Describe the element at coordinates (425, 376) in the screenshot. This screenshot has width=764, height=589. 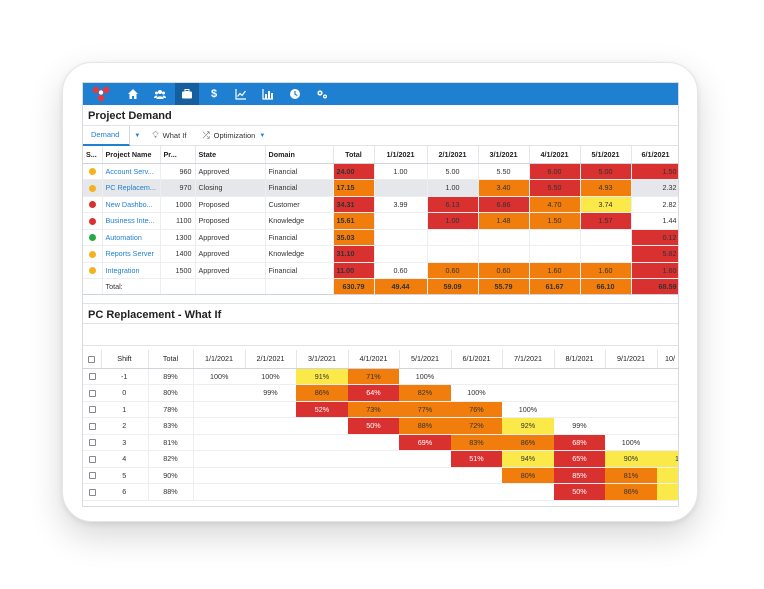
I see `month-percent-cell: 100%` at that location.